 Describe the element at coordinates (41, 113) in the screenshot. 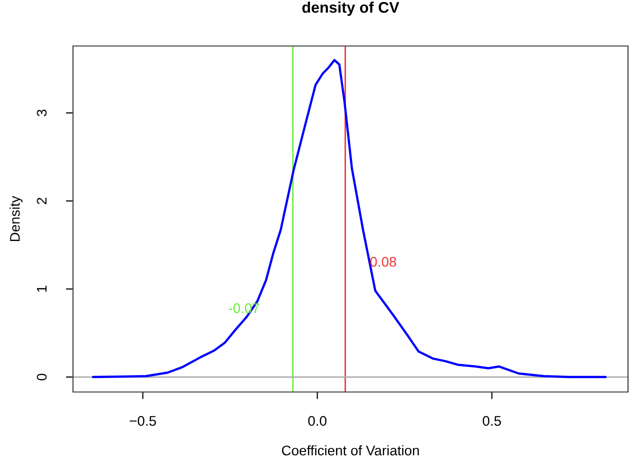

I see `y-tick-label: 3` at that location.